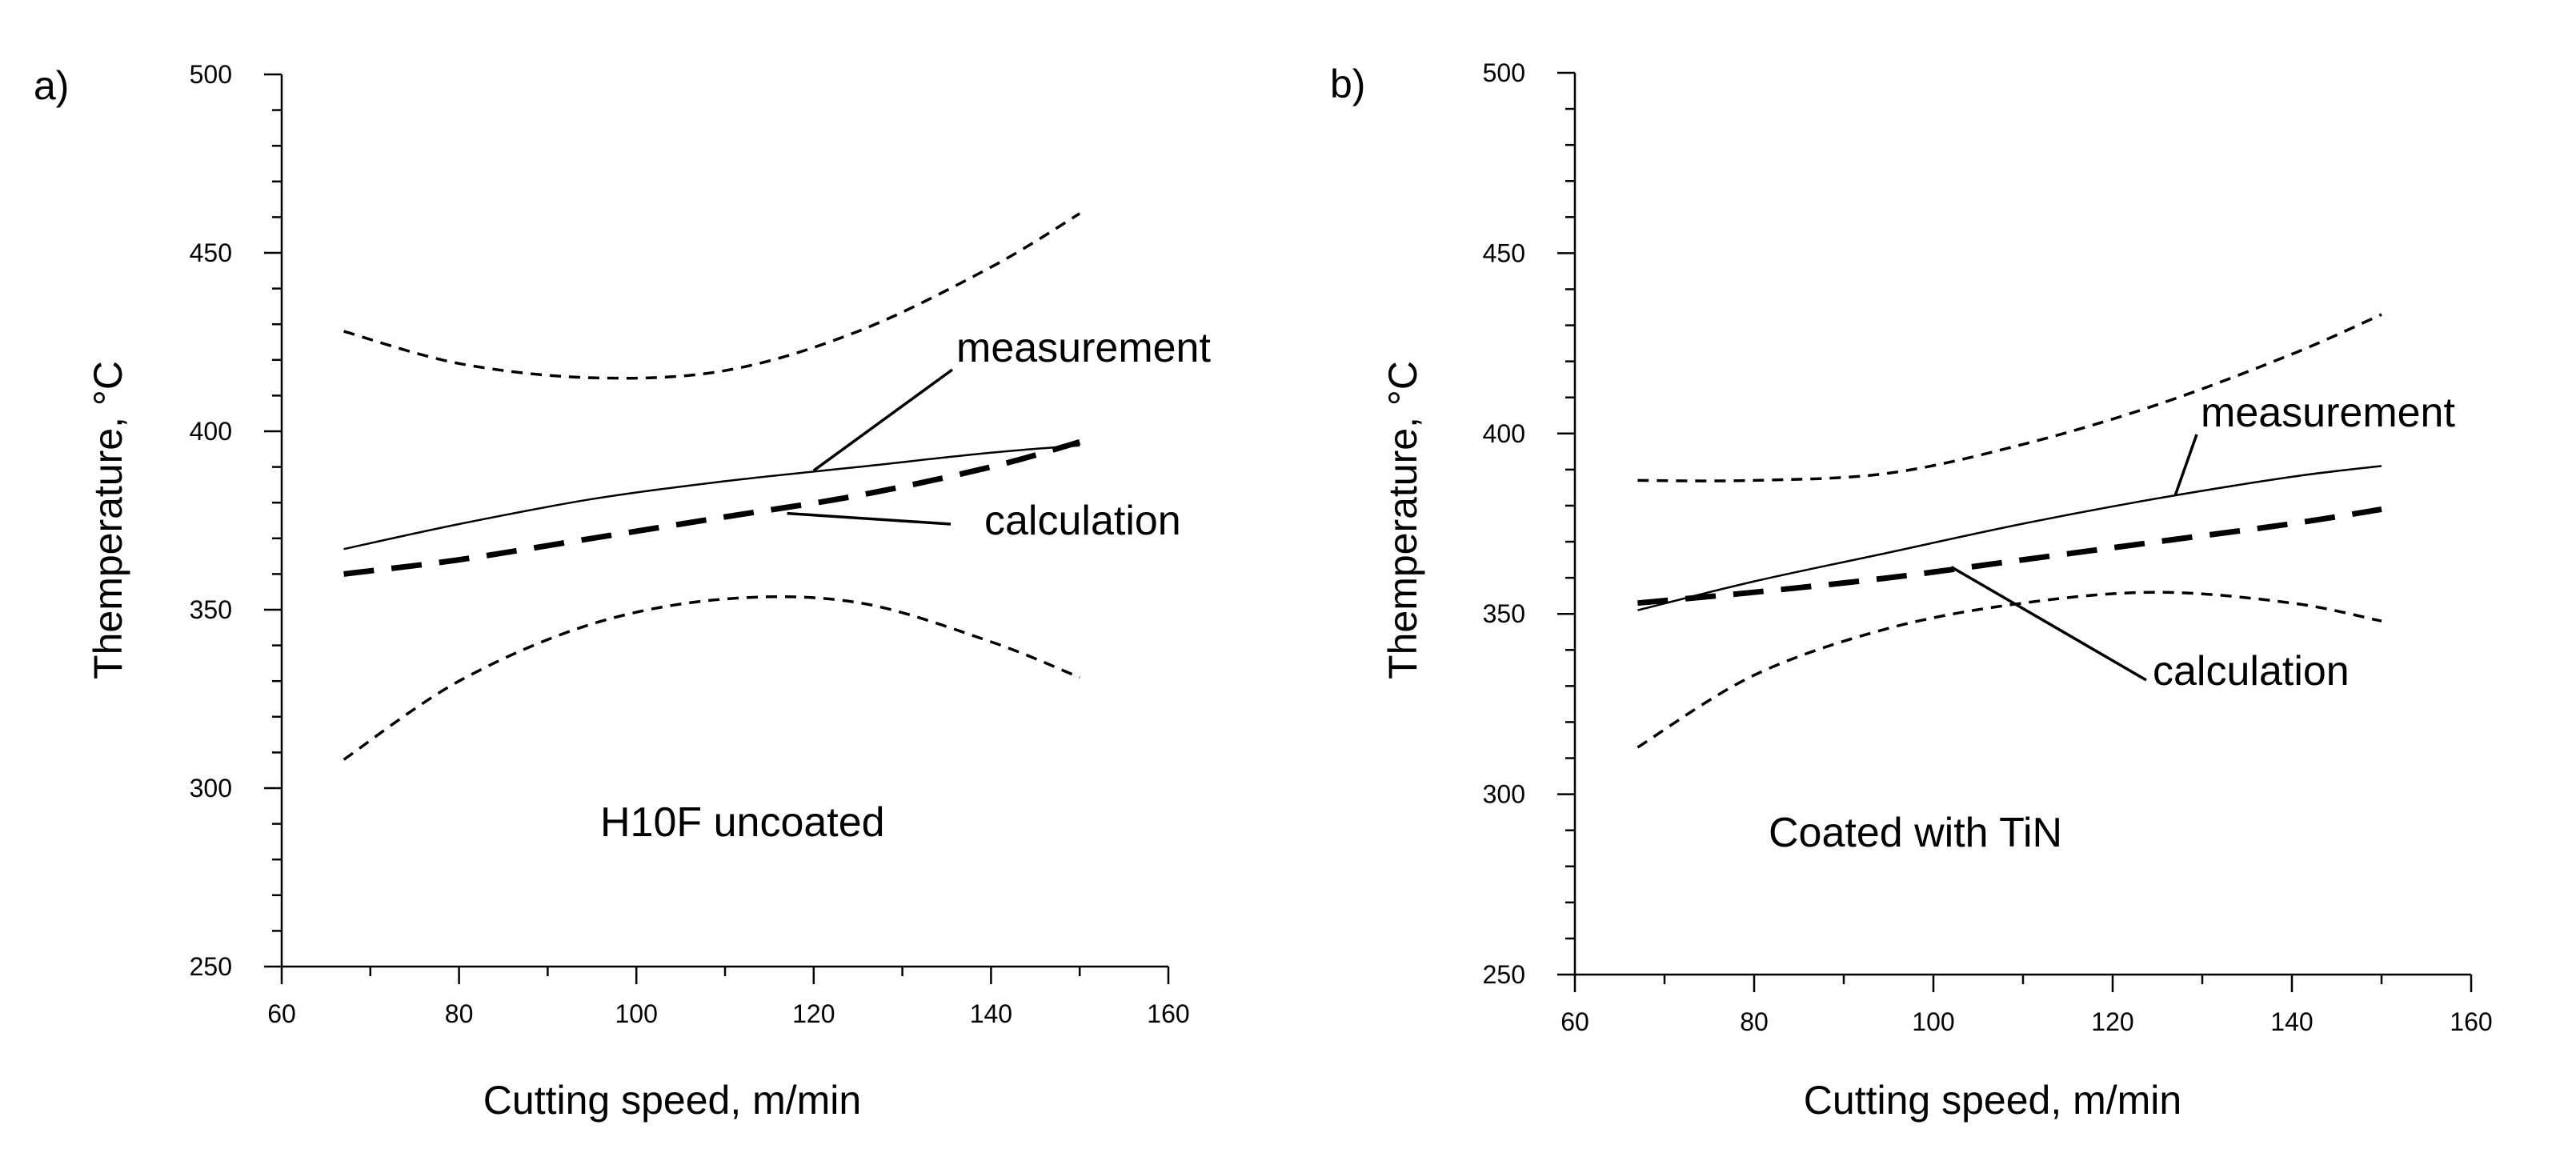  What do you see at coordinates (51, 86) in the screenshot?
I see `panel-label: a)` at bounding box center [51, 86].